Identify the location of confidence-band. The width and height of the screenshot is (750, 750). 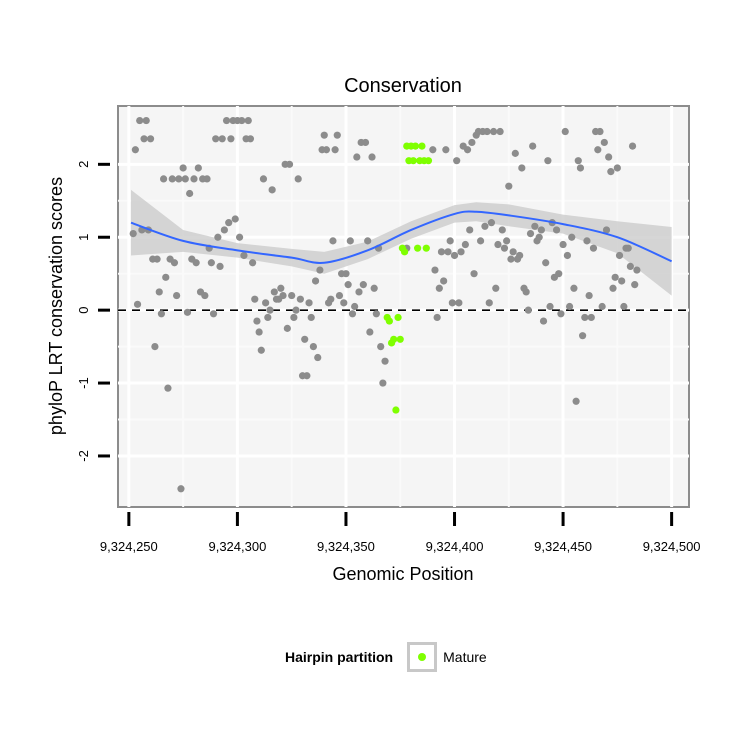
(401, 242).